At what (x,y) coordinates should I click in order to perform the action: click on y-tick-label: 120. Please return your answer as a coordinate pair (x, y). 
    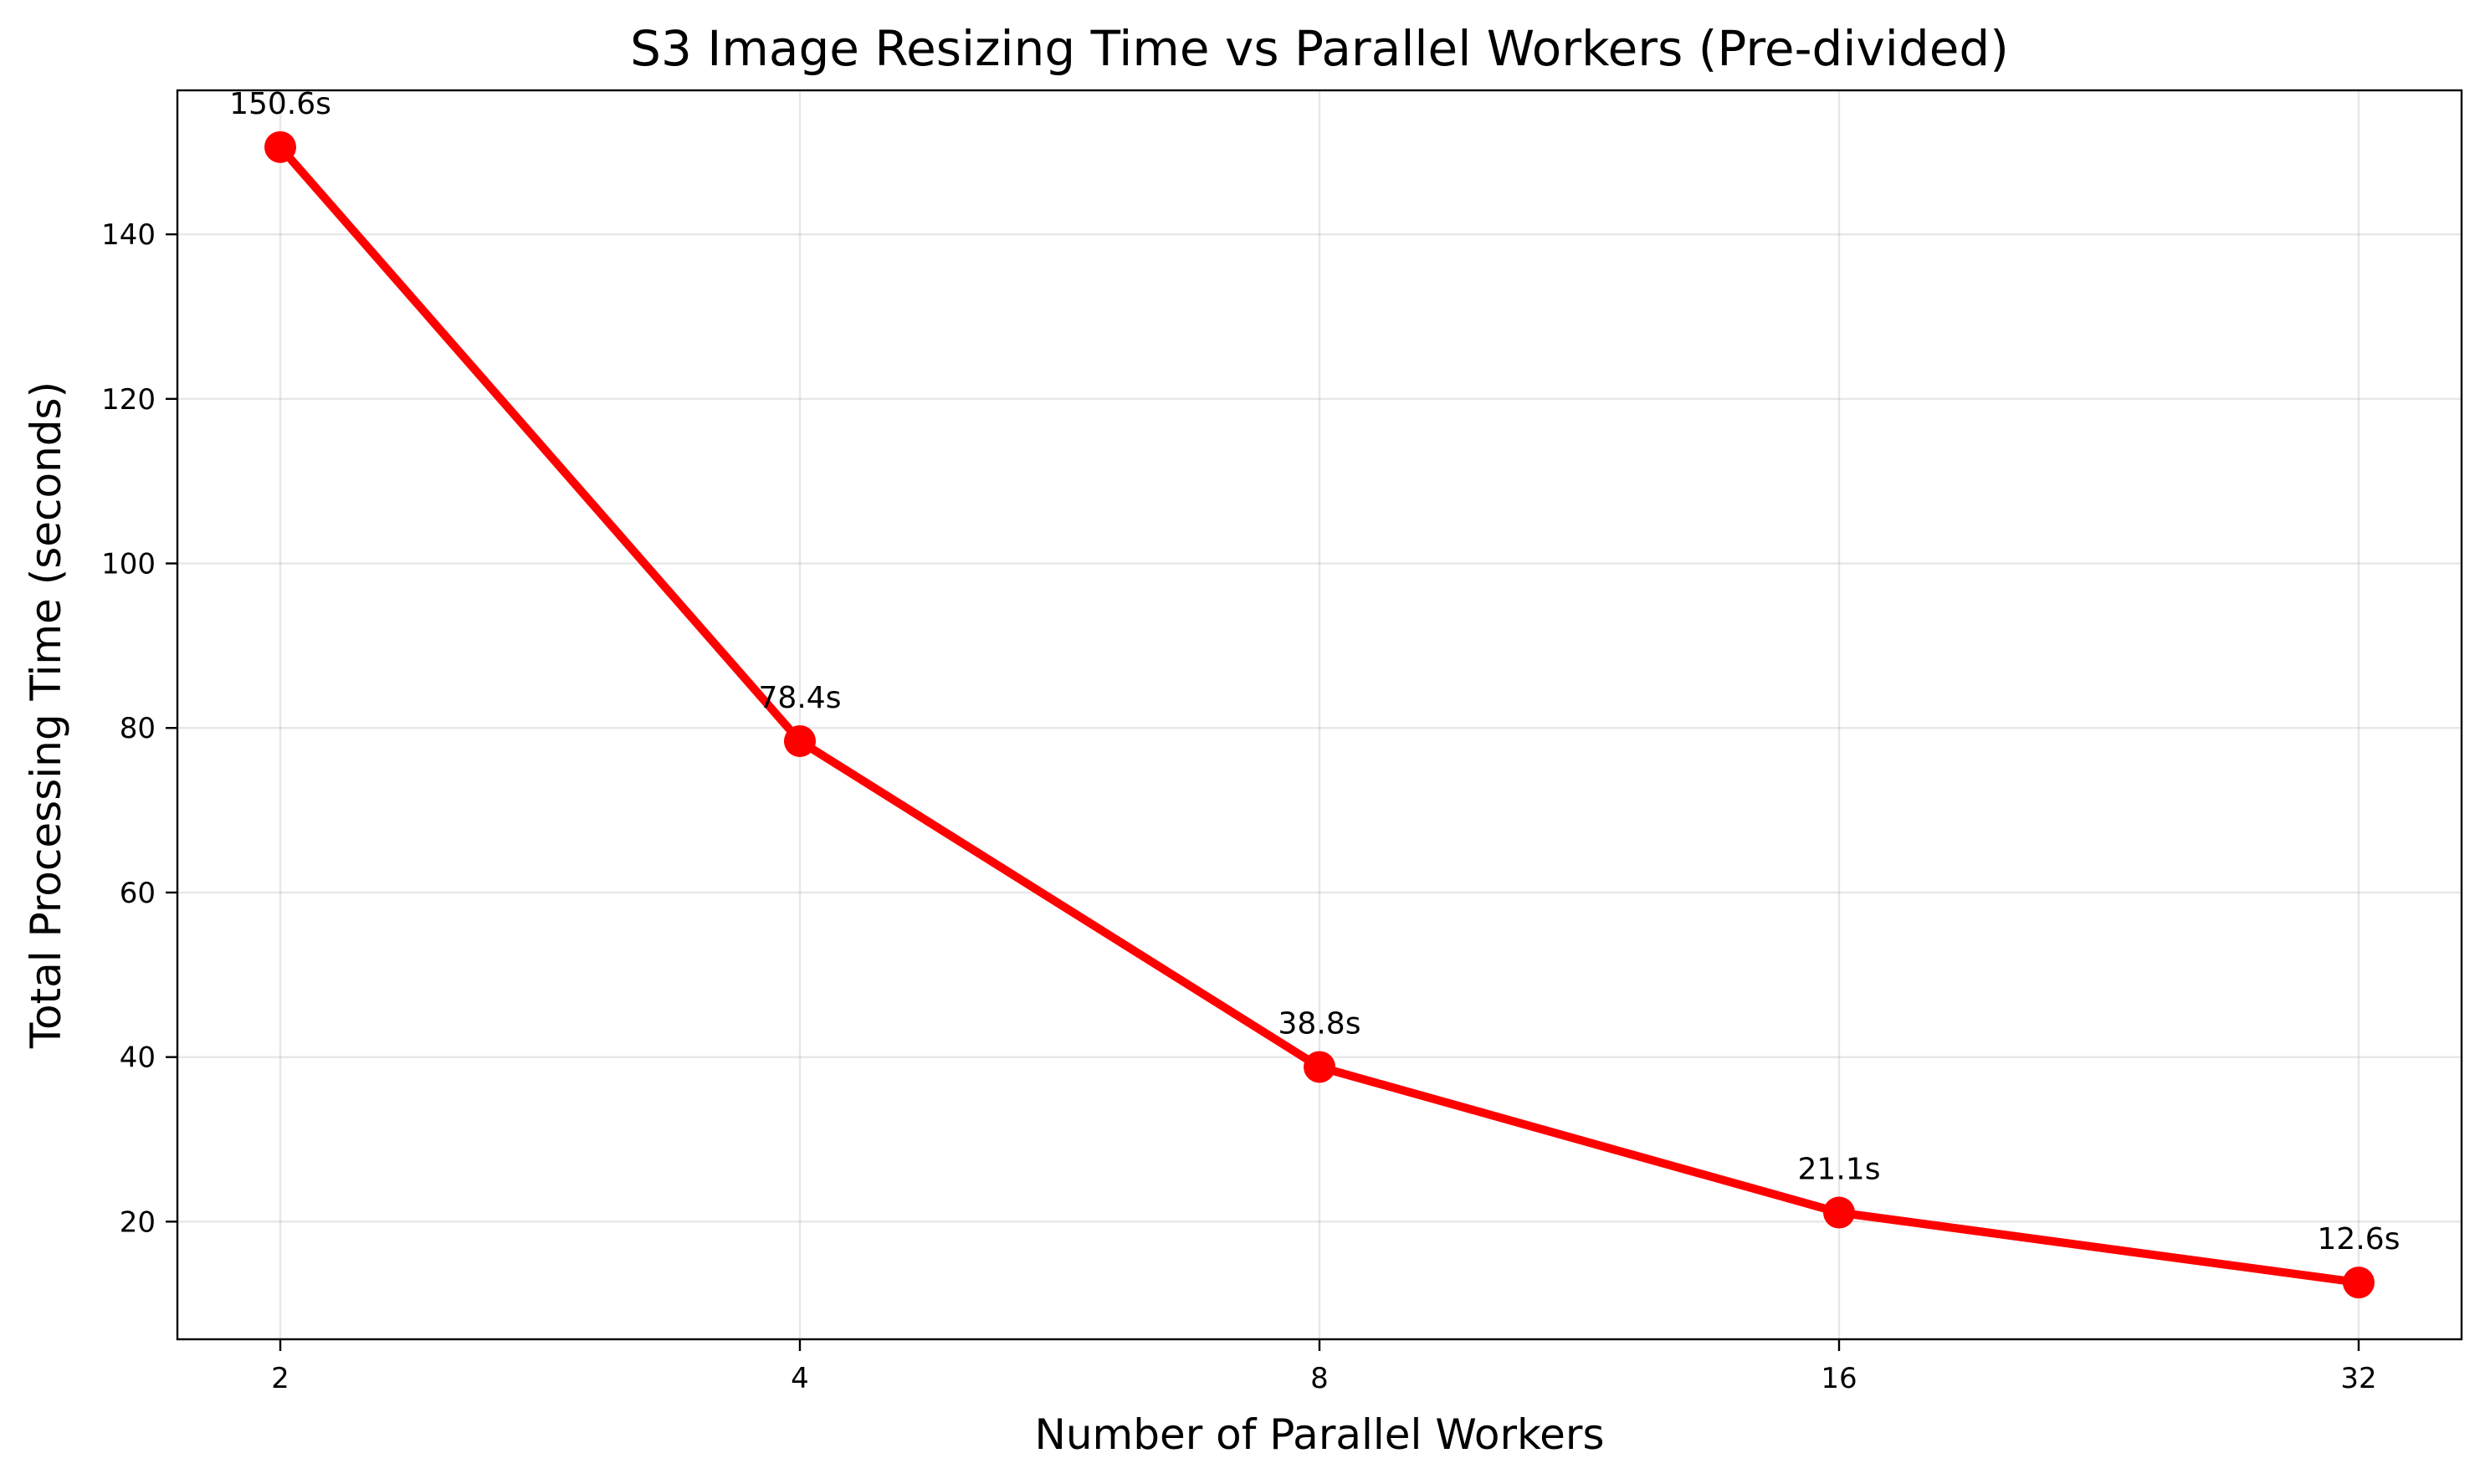
    Looking at the image, I should click on (128, 400).